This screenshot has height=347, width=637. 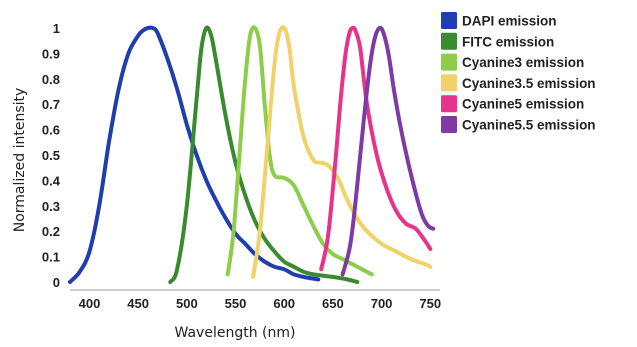 What do you see at coordinates (51, 155) in the screenshot?
I see `y-tick-label: 0.5` at bounding box center [51, 155].